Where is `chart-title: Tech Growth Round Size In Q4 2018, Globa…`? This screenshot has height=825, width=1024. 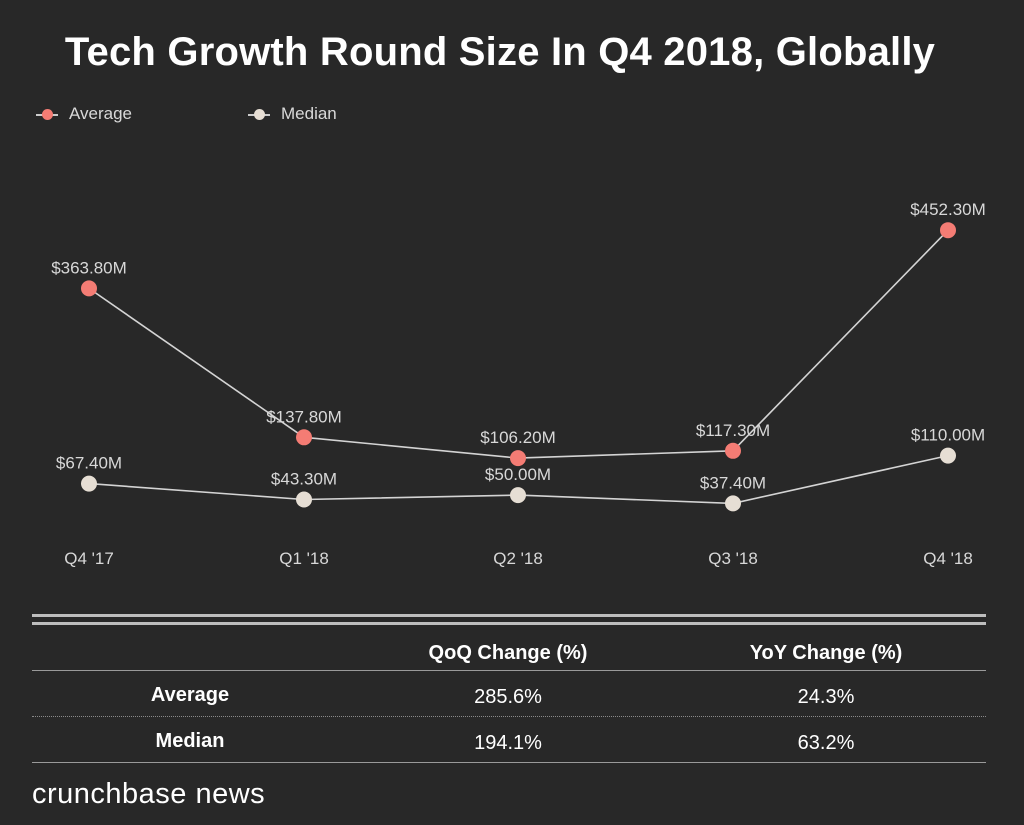 chart-title: Tech Growth Round Size In Q4 2018, Globa… is located at coordinates (500, 52).